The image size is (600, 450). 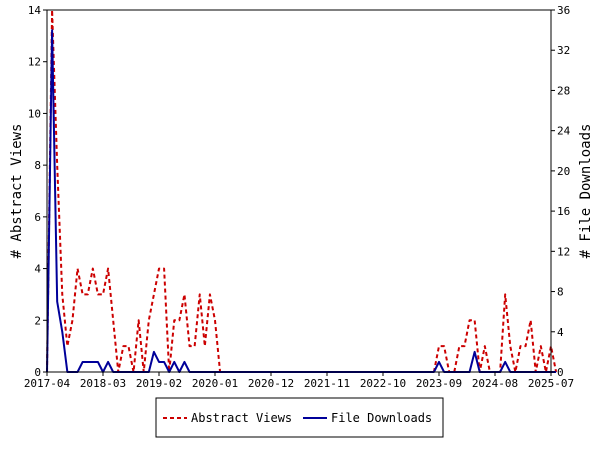 I want to click on x-tick-label: 2020-01, so click(x=215, y=383).